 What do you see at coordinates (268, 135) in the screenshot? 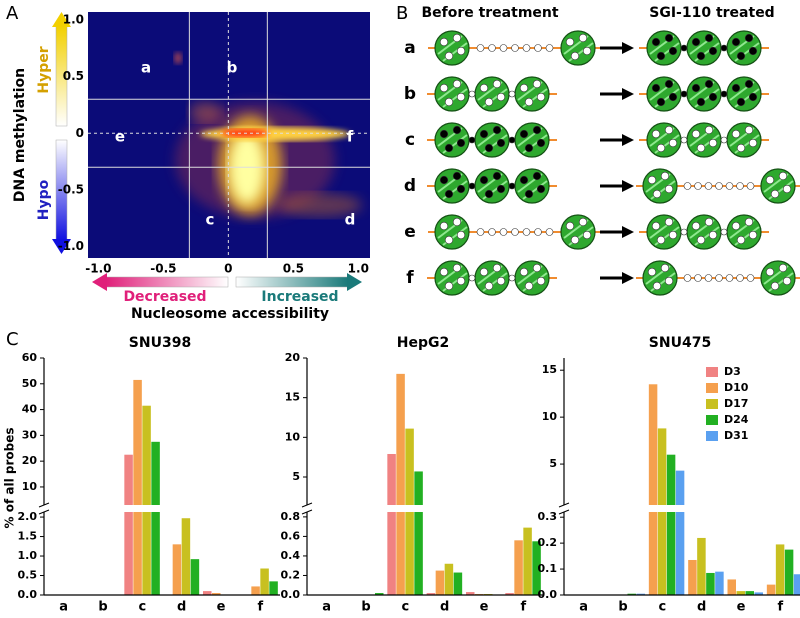
I see `density-cloud` at bounding box center [268, 135].